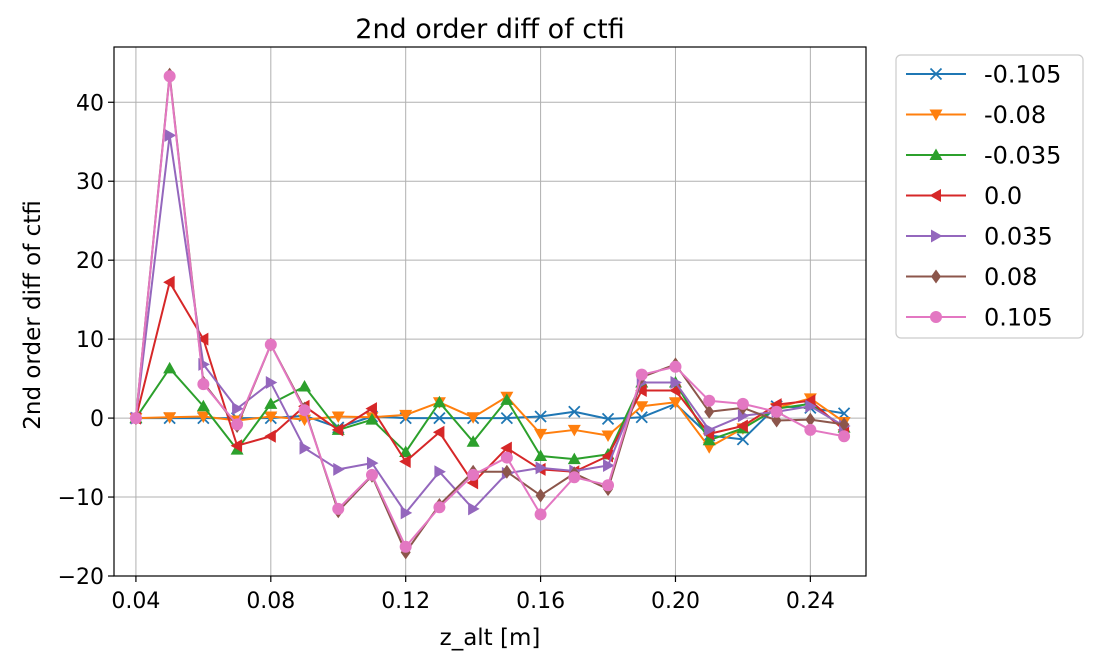 Image resolution: width=1097 pixels, height=666 pixels. Describe the element at coordinates (810, 601) in the screenshot. I see `x-tick-label: 0.24` at that location.